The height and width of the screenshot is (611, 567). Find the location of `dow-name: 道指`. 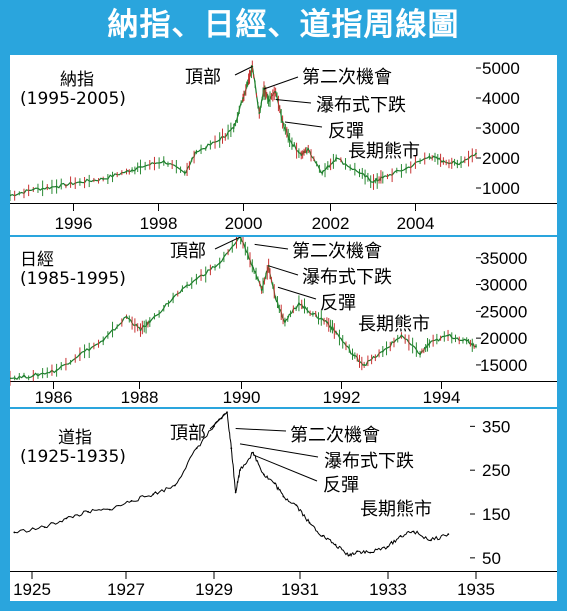

dow-name: 道指 is located at coordinates (75, 438).